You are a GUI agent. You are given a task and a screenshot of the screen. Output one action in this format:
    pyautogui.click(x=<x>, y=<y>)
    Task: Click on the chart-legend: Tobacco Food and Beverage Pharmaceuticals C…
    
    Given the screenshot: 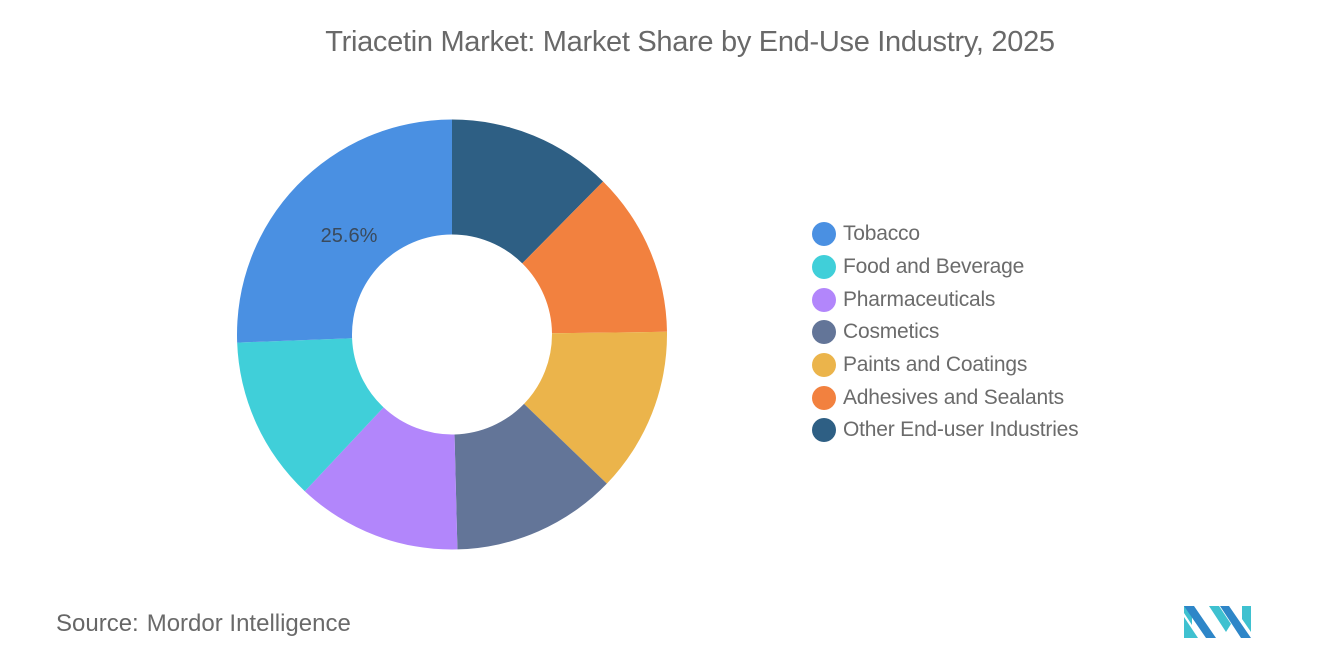 What is the action you would take?
    pyautogui.click(x=945, y=332)
    